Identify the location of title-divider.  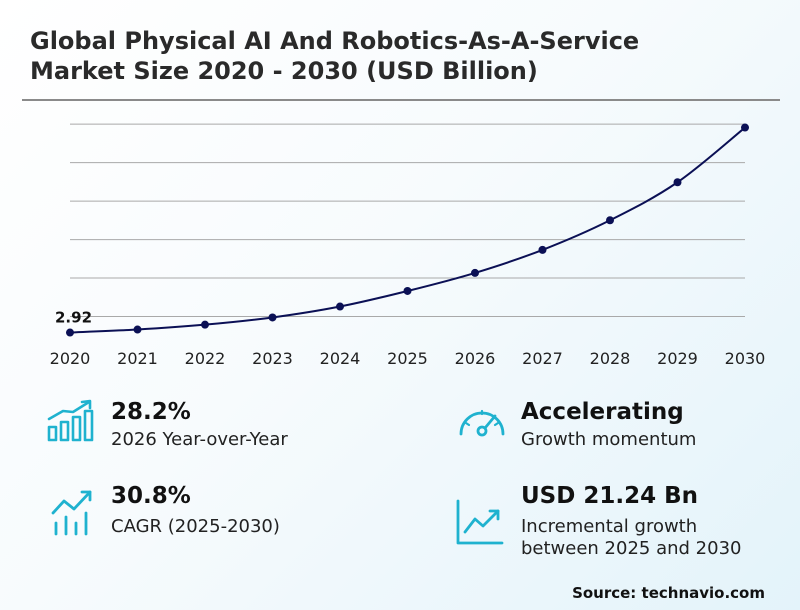
(401, 100).